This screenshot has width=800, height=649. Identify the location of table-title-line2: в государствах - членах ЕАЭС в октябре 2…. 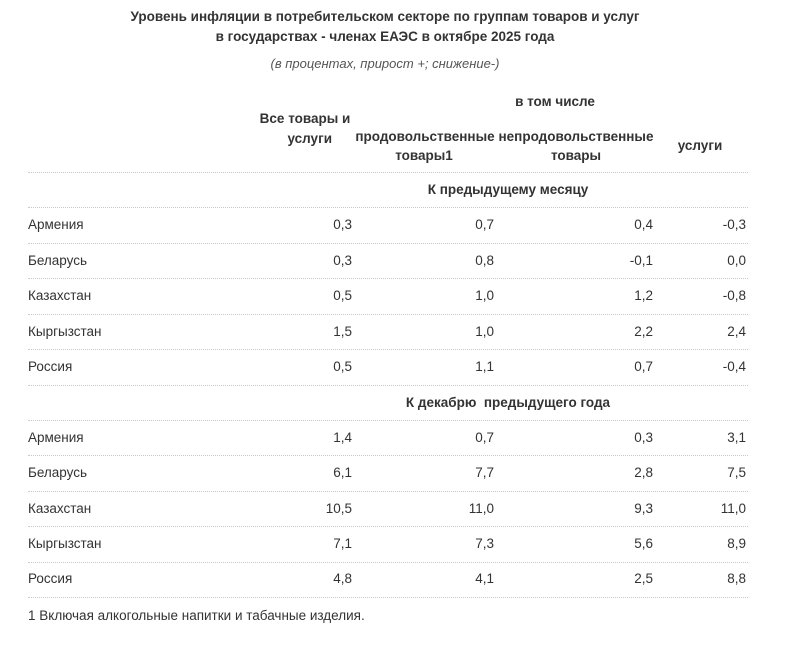
(385, 36).